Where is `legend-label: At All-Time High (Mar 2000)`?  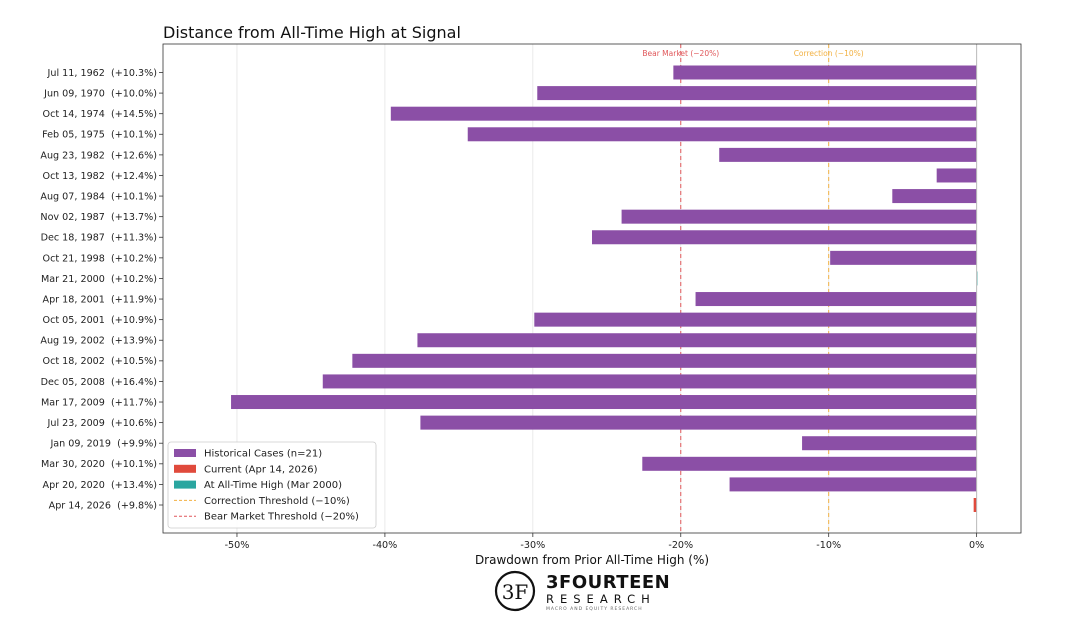 legend-label: At All-Time High (Mar 2000) is located at coordinates (273, 485).